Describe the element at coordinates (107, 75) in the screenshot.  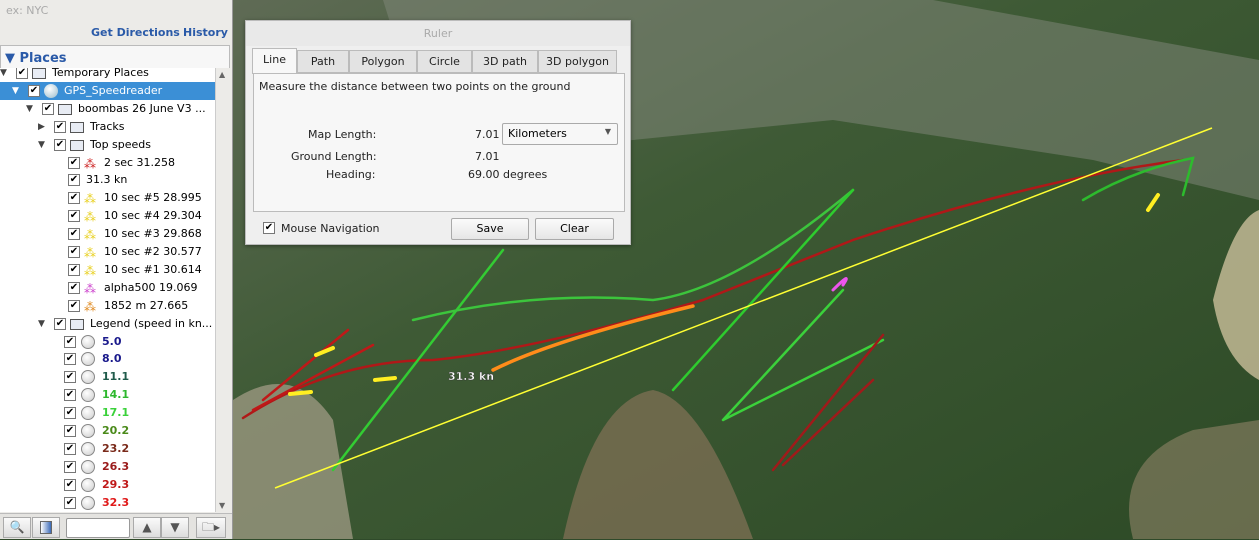
I see `tree-item: ▼ ✔ Temporary Places` at that location.